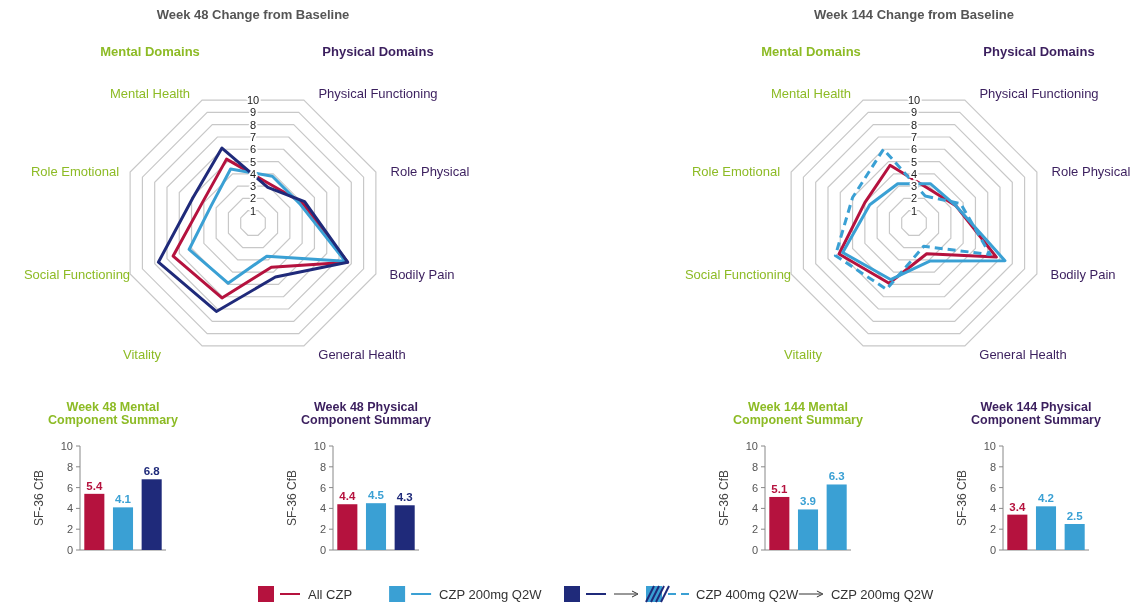 The width and height of the screenshot is (1134, 606). Describe the element at coordinates (748, 594) in the screenshot. I see `legend-label: CZP 400mg Q2W` at that location.